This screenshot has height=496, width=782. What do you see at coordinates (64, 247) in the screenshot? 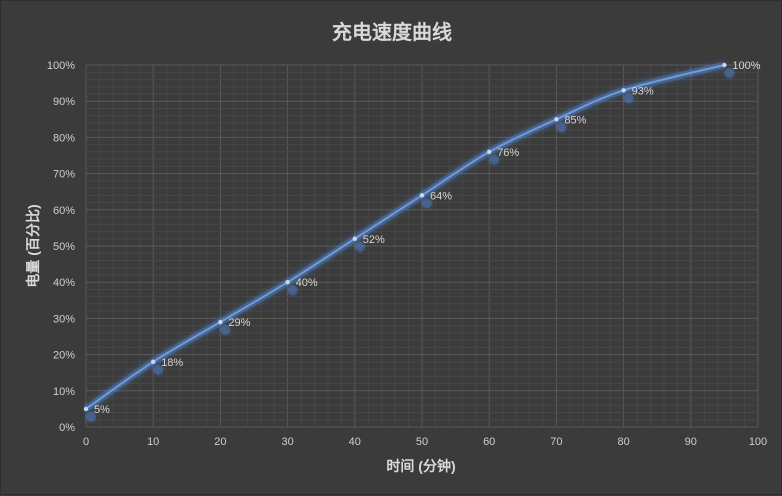
I see `y-tick-label: 50%` at bounding box center [64, 247].